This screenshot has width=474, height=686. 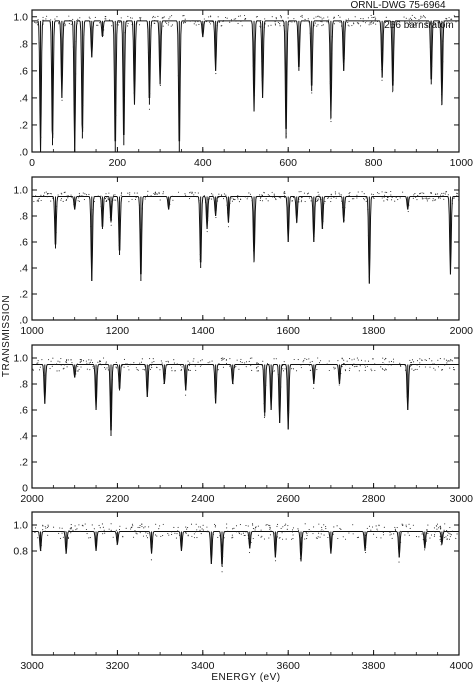 What do you see at coordinates (374, 331) in the screenshot?
I see `x-tick-label: 1800` at bounding box center [374, 331].